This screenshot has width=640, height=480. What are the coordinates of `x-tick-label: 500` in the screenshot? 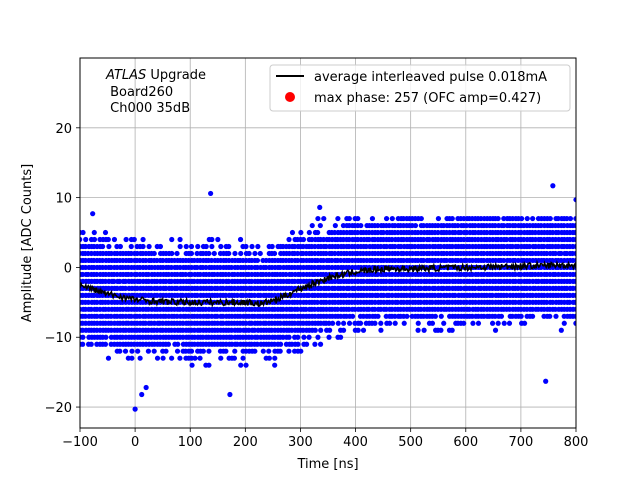 It's located at (410, 442).